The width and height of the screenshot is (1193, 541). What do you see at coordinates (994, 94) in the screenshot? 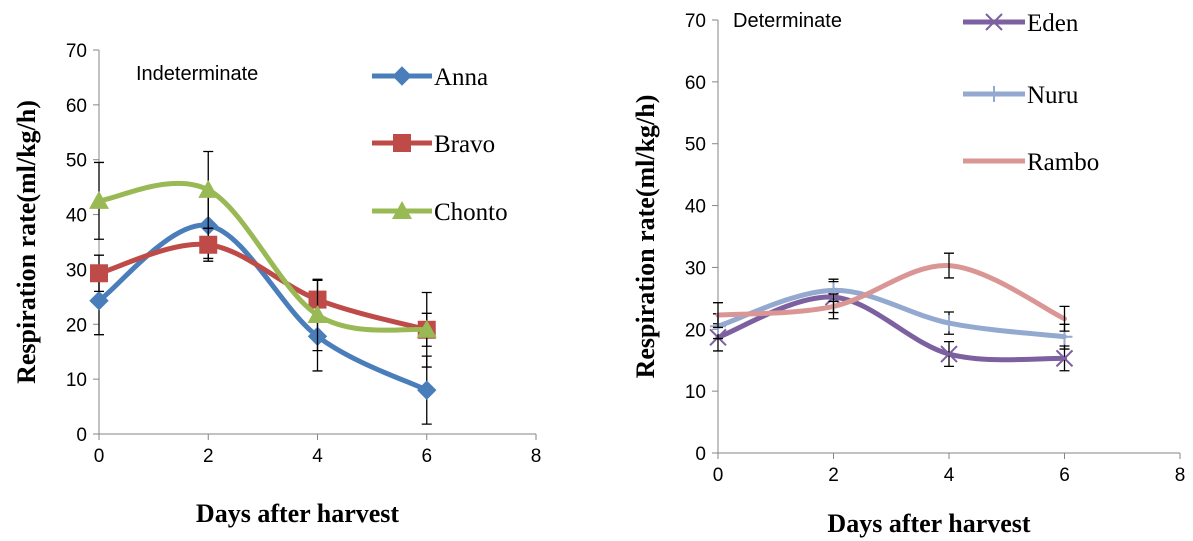
I see `legend-marker-nuru` at bounding box center [994, 94].